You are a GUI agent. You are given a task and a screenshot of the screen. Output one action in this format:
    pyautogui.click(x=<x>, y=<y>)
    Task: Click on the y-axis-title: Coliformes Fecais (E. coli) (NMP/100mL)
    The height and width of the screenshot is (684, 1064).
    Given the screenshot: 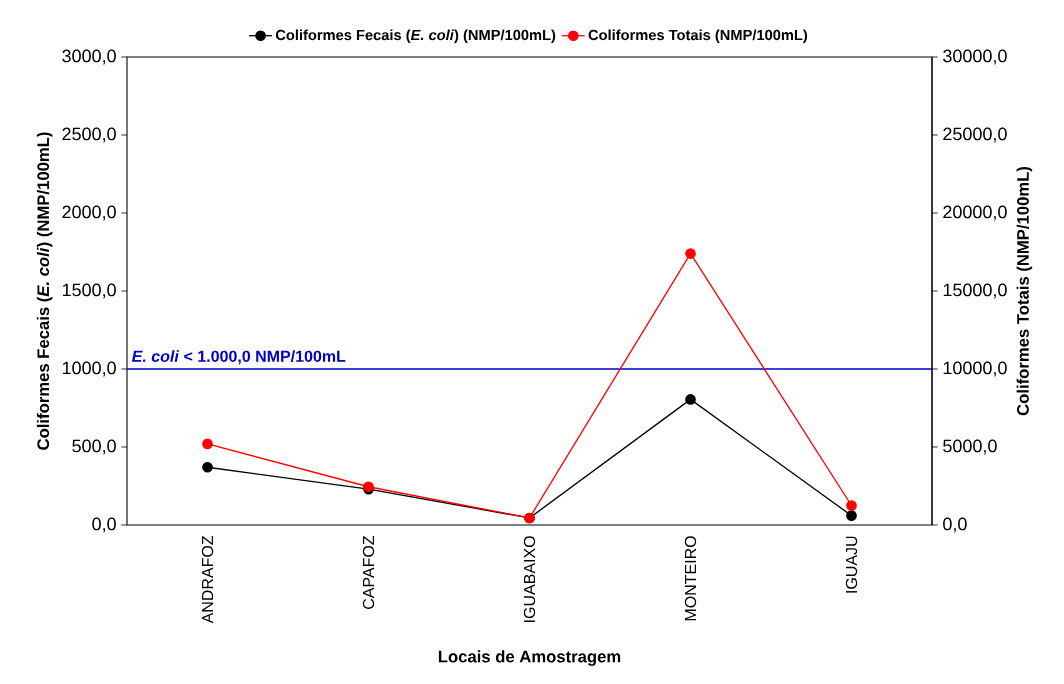 What is the action you would take?
    pyautogui.click(x=44, y=291)
    